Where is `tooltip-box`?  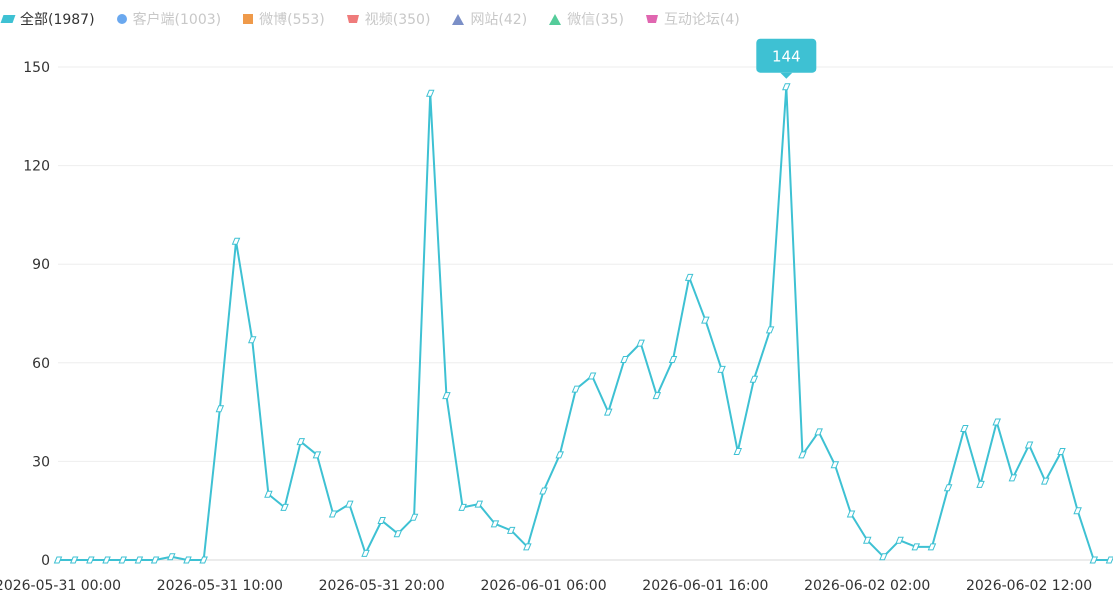 tooltip-box is located at coordinates (786, 55).